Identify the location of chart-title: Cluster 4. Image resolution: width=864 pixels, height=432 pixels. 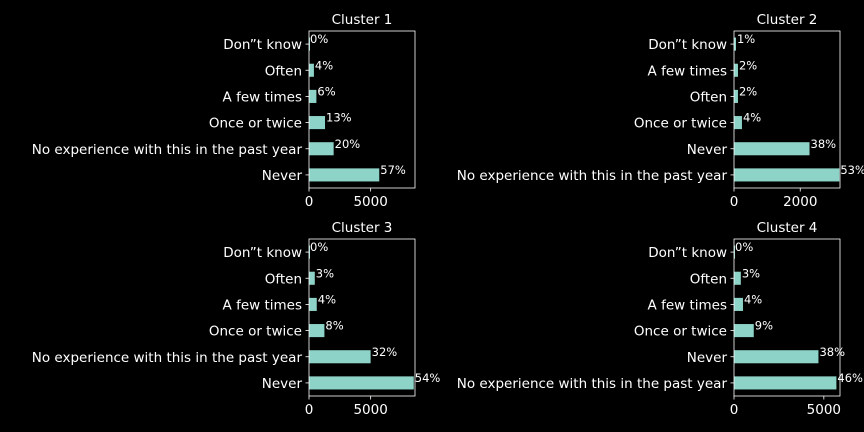
(787, 228).